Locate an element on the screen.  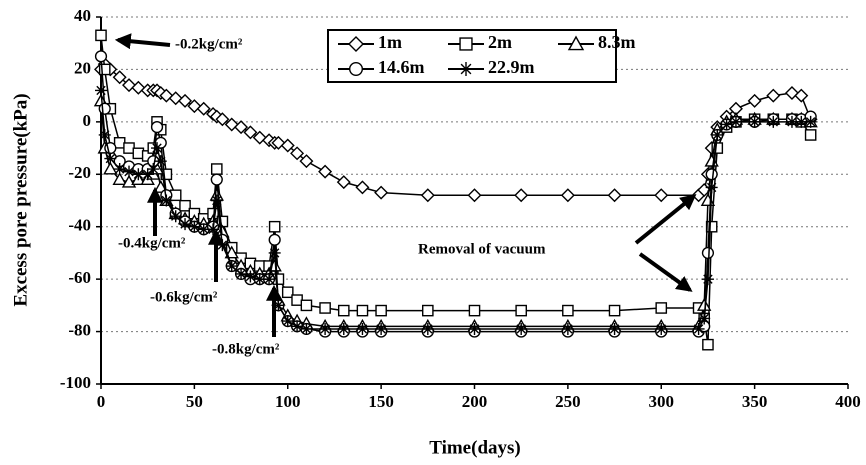
legend-label: 2m is located at coordinates (500, 42).